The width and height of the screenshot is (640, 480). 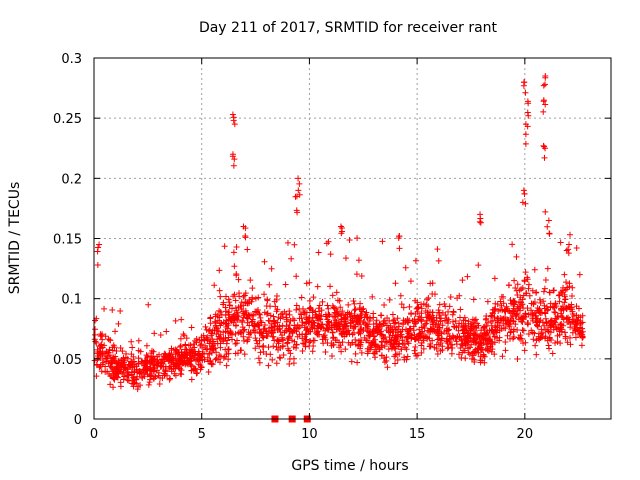 I want to click on x-tick-labels: 0 5 10 15 20, so click(x=311, y=434).